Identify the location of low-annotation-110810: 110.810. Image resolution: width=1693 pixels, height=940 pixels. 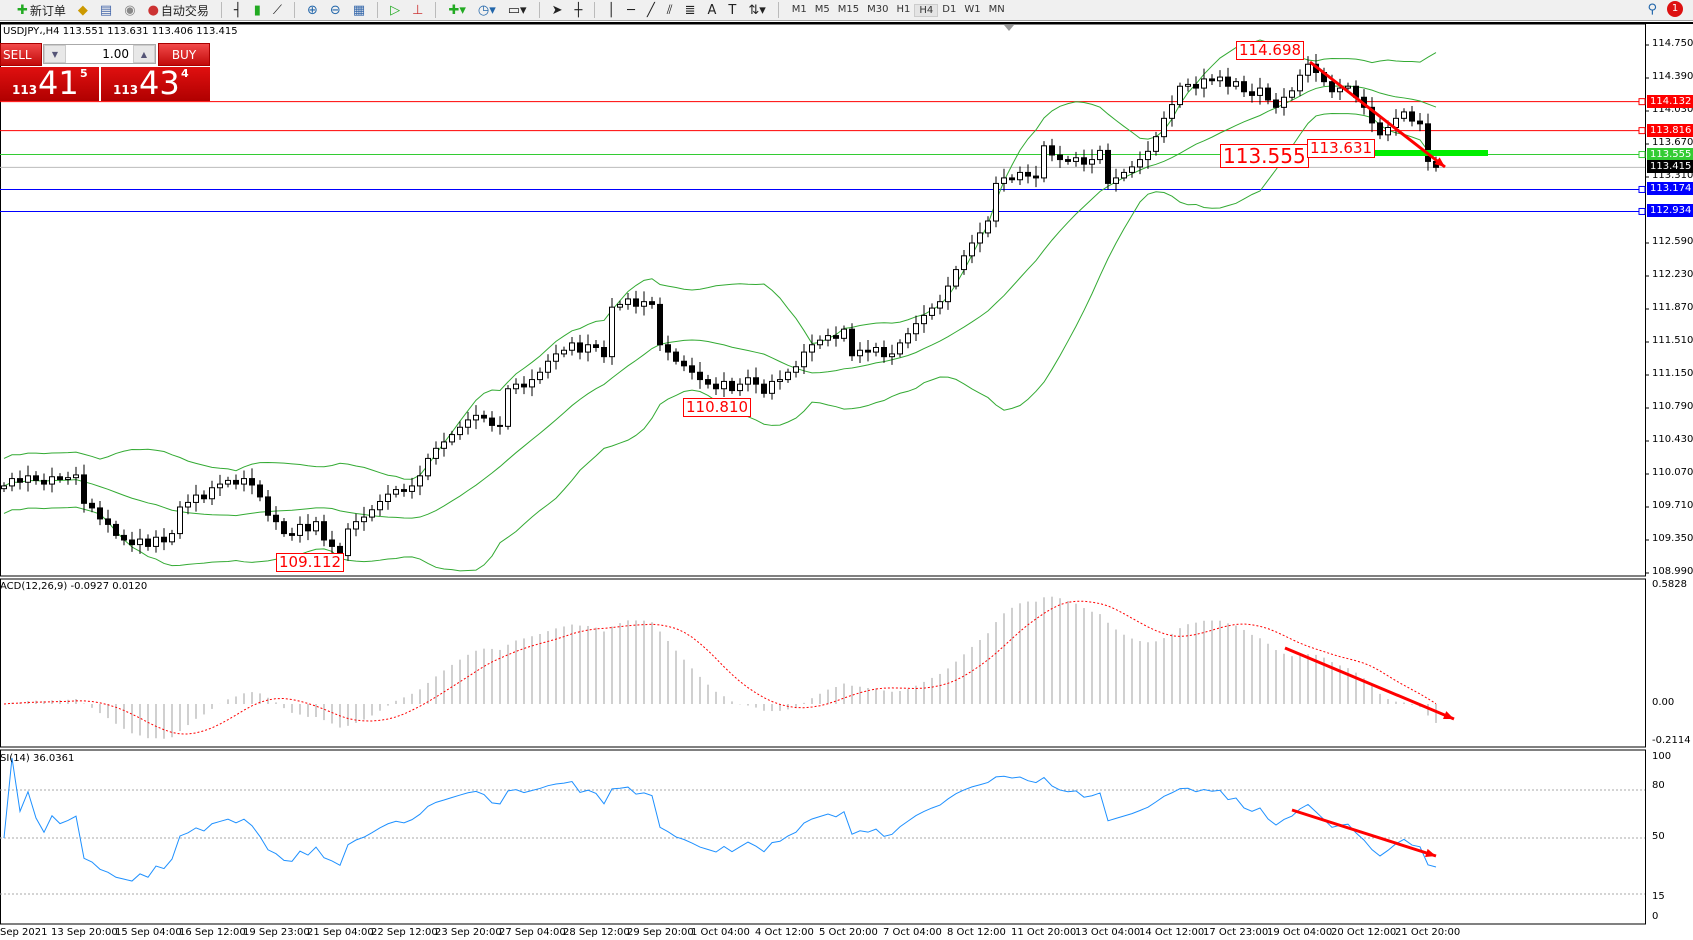
(717, 407).